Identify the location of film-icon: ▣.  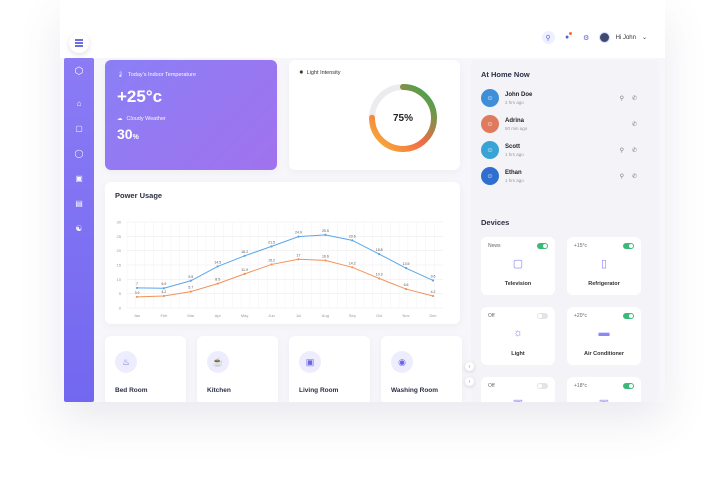
(79, 178).